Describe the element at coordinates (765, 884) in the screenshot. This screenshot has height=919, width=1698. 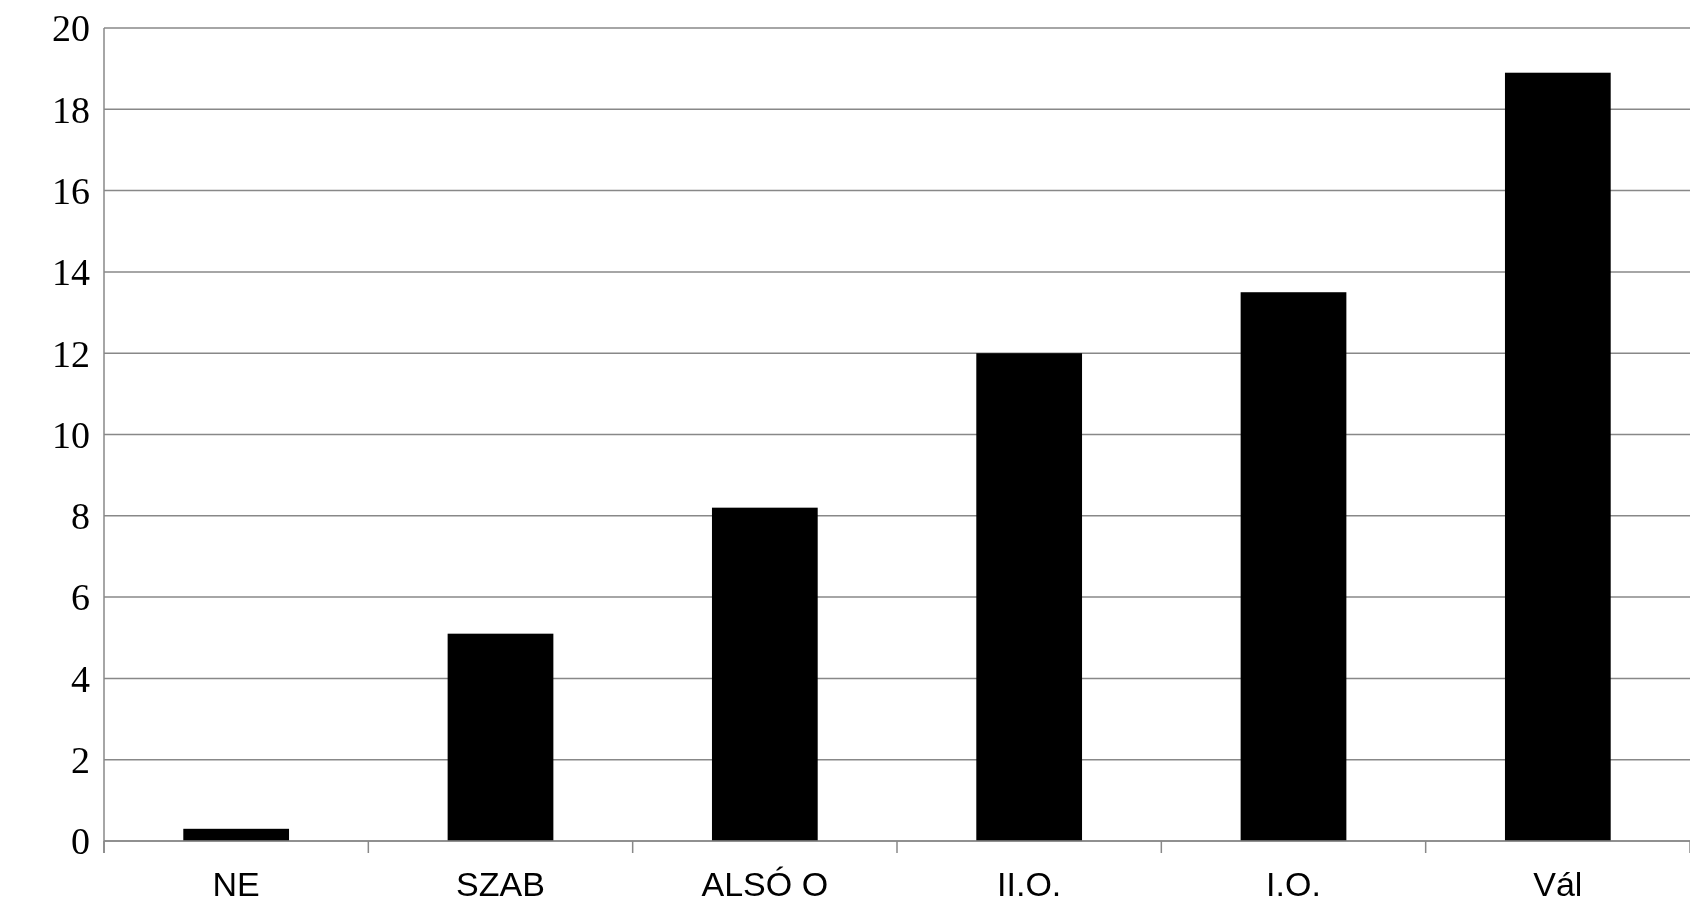
I see `x-tick-label: ALSÓ O` at that location.